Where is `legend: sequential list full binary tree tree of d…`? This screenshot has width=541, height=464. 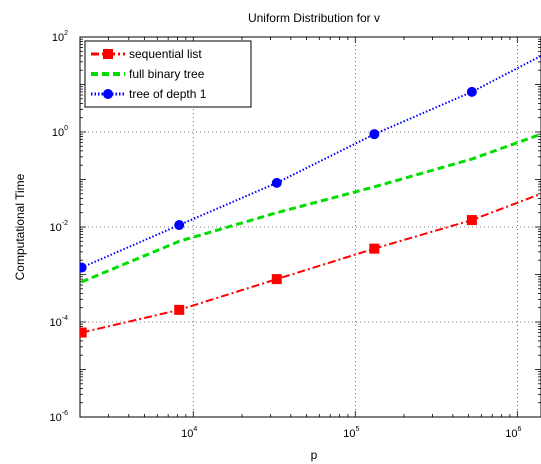 legend: sequential list full binary tree tree of d… is located at coordinates (168, 74).